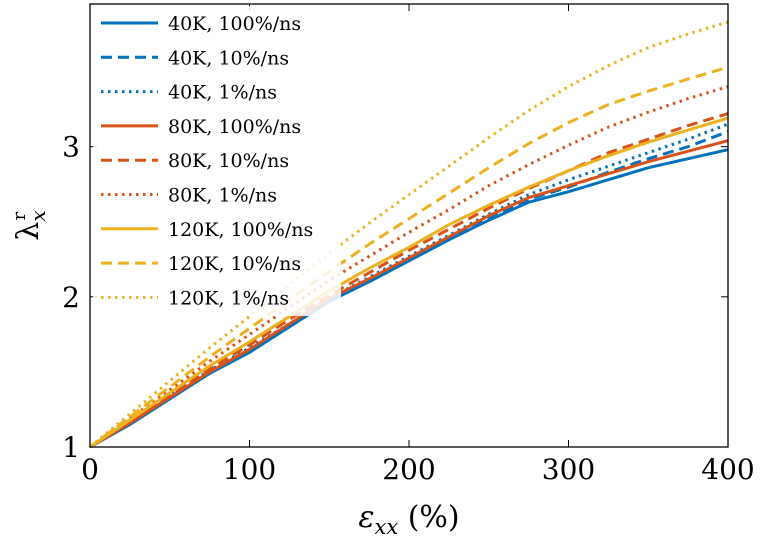 The height and width of the screenshot is (545, 764). I want to click on legend-label: 40K, 100%/ns, so click(234, 24).